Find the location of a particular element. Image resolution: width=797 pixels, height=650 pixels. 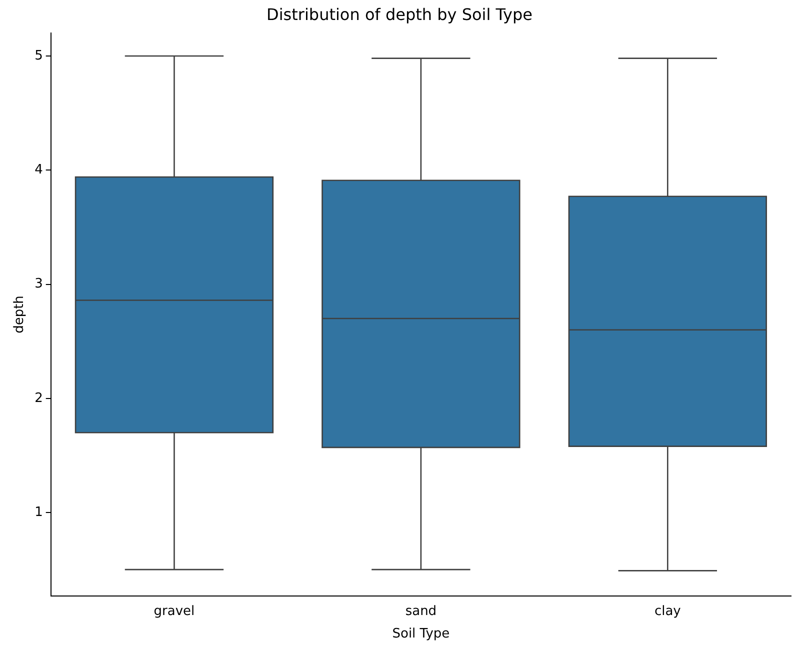

y-tick-label: 1 is located at coordinates (38, 512).